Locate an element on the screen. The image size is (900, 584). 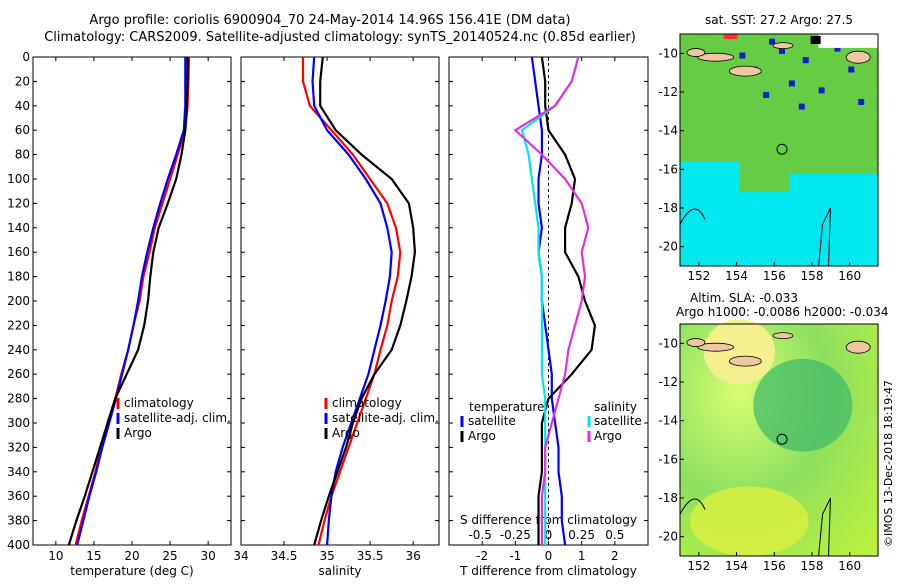
temperature-series-argo is located at coordinates (128, 301).